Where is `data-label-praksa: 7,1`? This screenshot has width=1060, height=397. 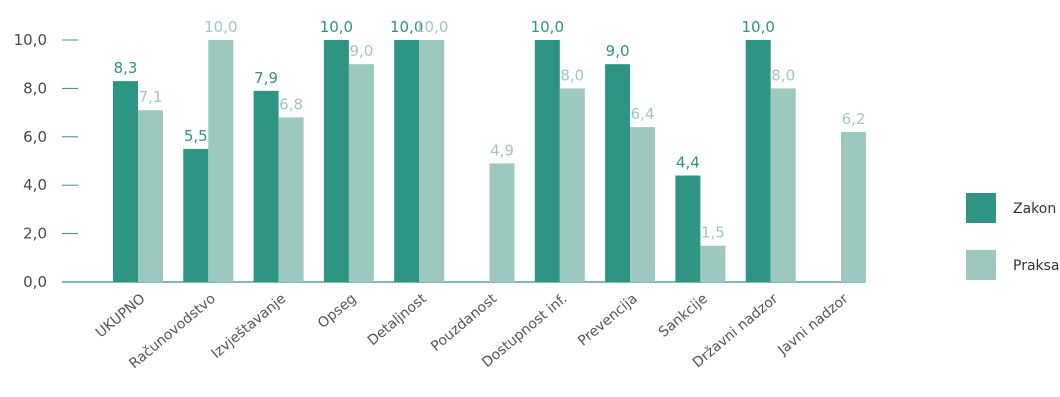 data-label-praksa: 7,1 is located at coordinates (151, 97).